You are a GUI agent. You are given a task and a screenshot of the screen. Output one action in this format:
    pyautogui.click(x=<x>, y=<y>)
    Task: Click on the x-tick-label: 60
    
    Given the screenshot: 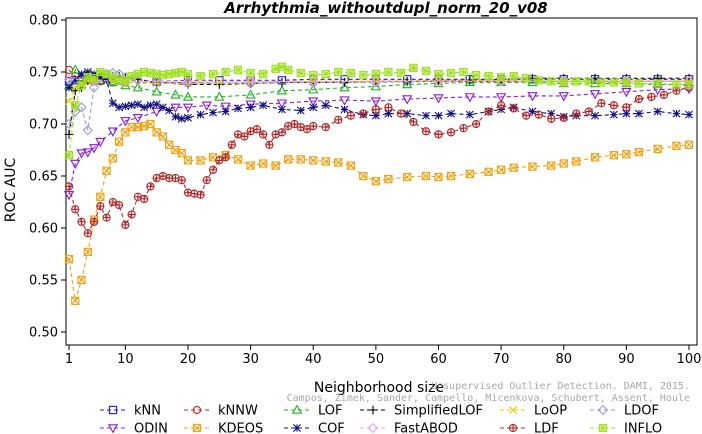 What is the action you would take?
    pyautogui.click(x=438, y=359)
    